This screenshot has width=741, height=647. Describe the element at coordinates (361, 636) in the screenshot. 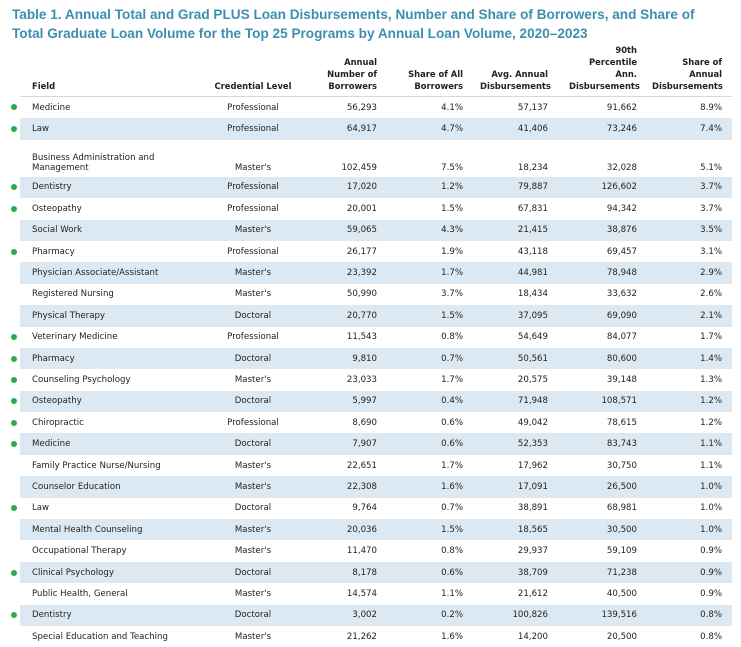

I see `table-cell: 21,262` at that location.